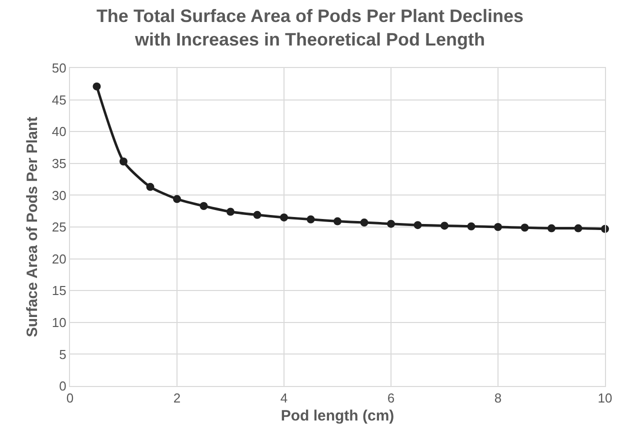 This screenshot has width=620, height=441. I want to click on y-tick-label: 30, so click(59, 195).